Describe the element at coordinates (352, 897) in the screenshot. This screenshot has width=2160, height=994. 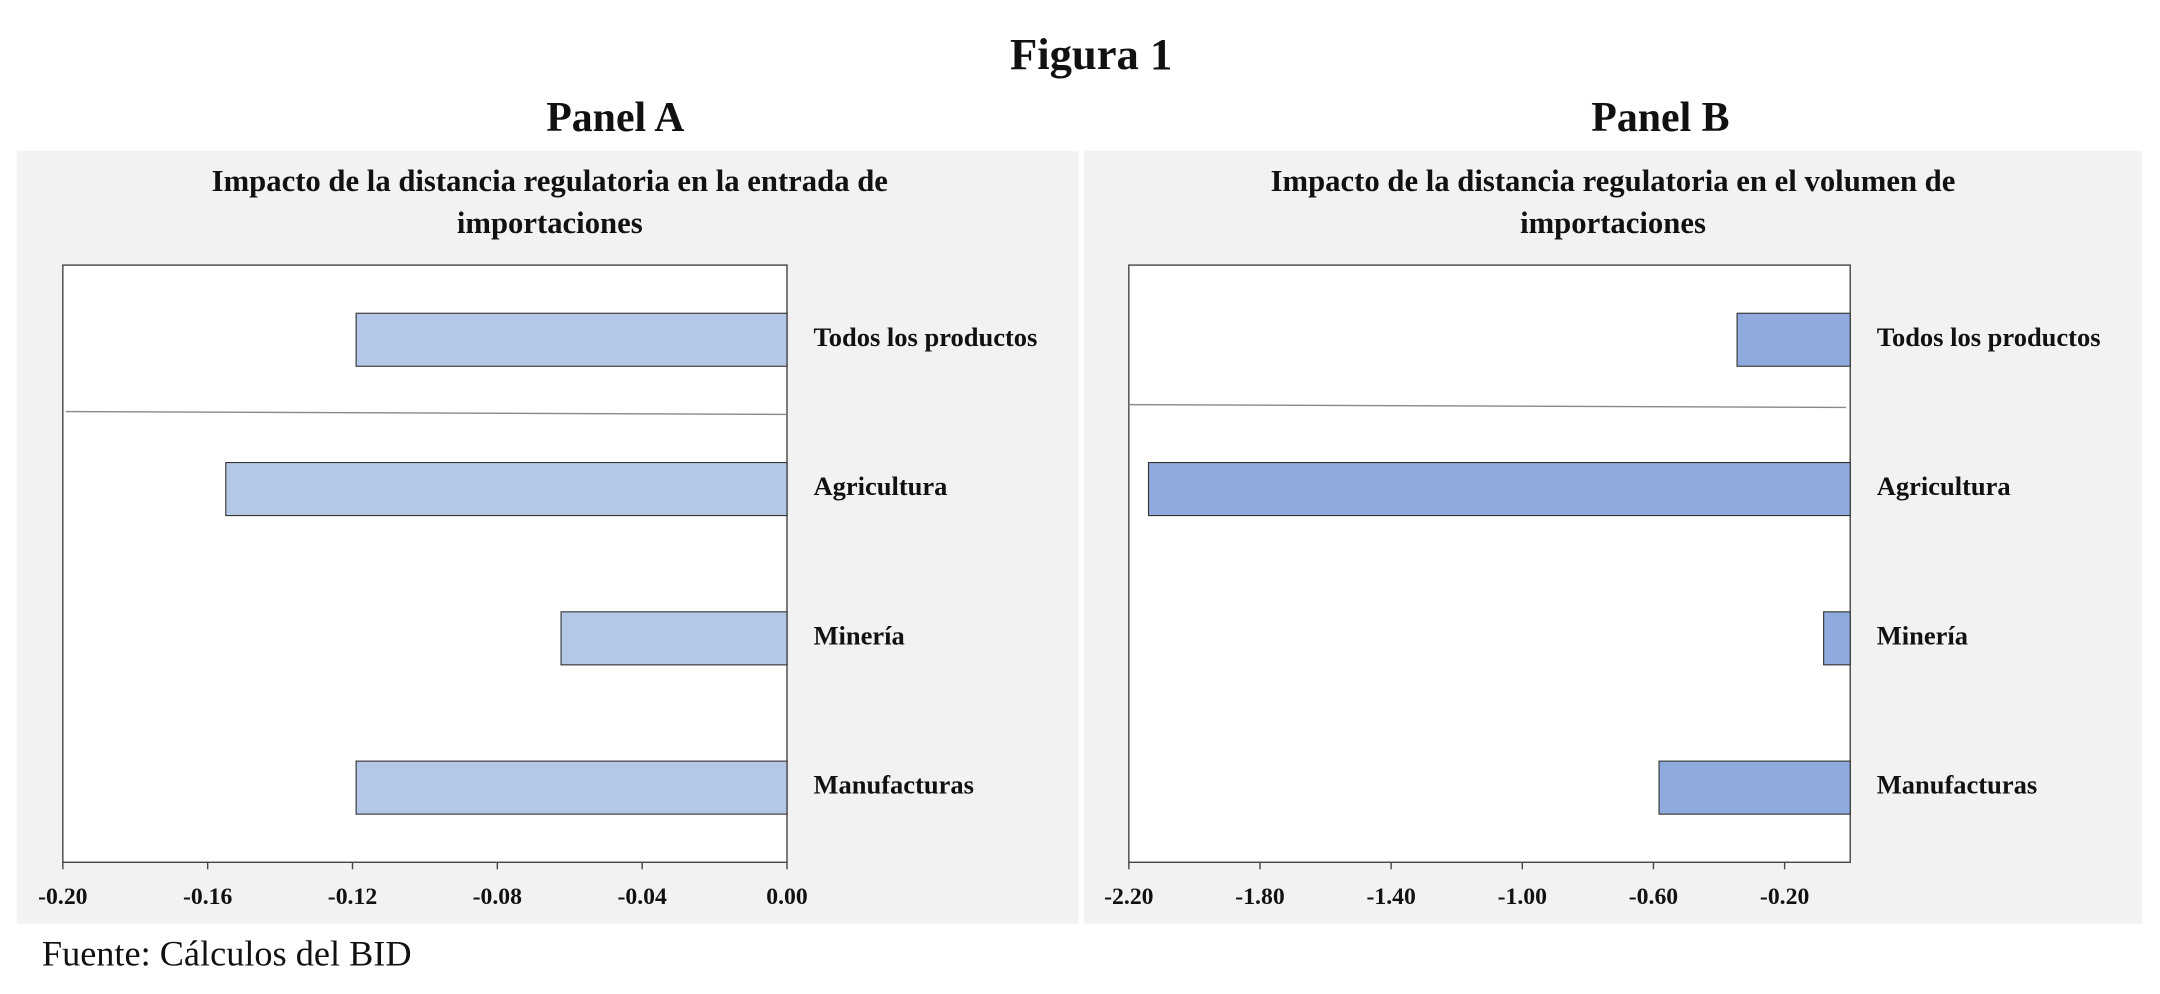
I see `x-tick-label: -0.12` at that location.